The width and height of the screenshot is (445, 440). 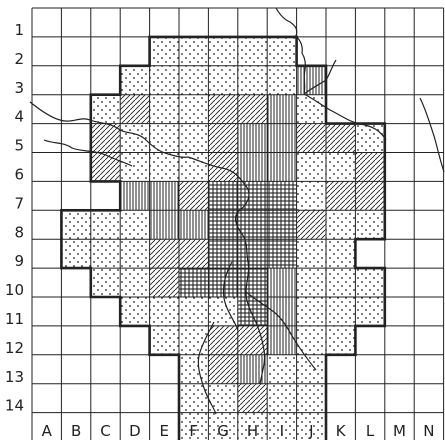 What do you see at coordinates (282, 431) in the screenshot?
I see `column-label: I` at bounding box center [282, 431].